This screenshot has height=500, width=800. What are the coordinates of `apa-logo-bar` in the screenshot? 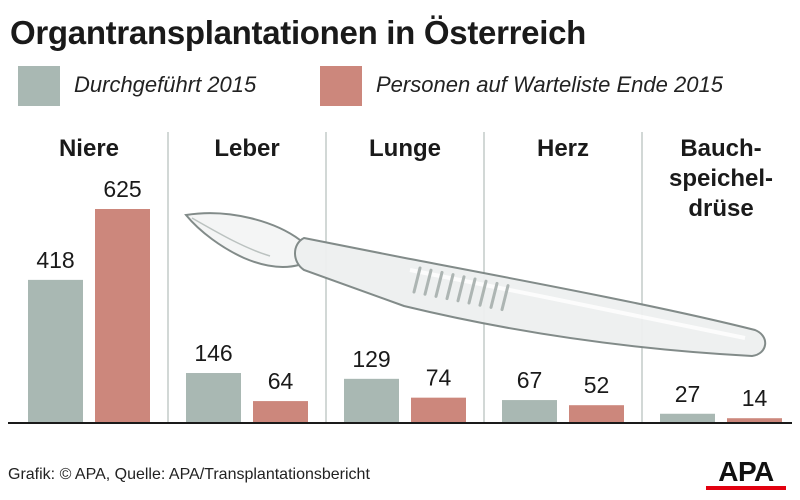 It's located at (746, 488).